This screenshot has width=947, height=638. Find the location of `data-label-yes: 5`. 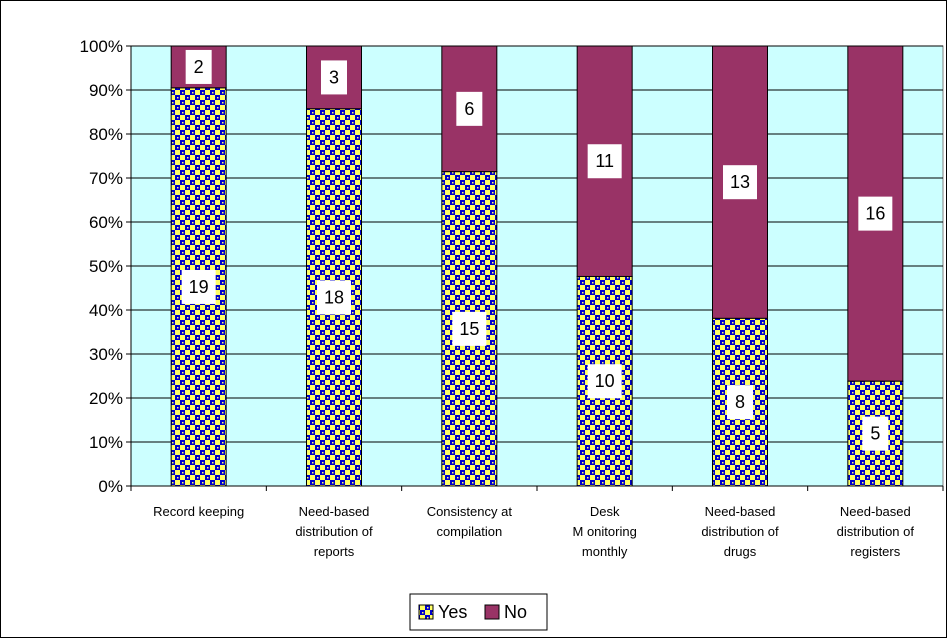

data-label-yes: 5 is located at coordinates (875, 434).